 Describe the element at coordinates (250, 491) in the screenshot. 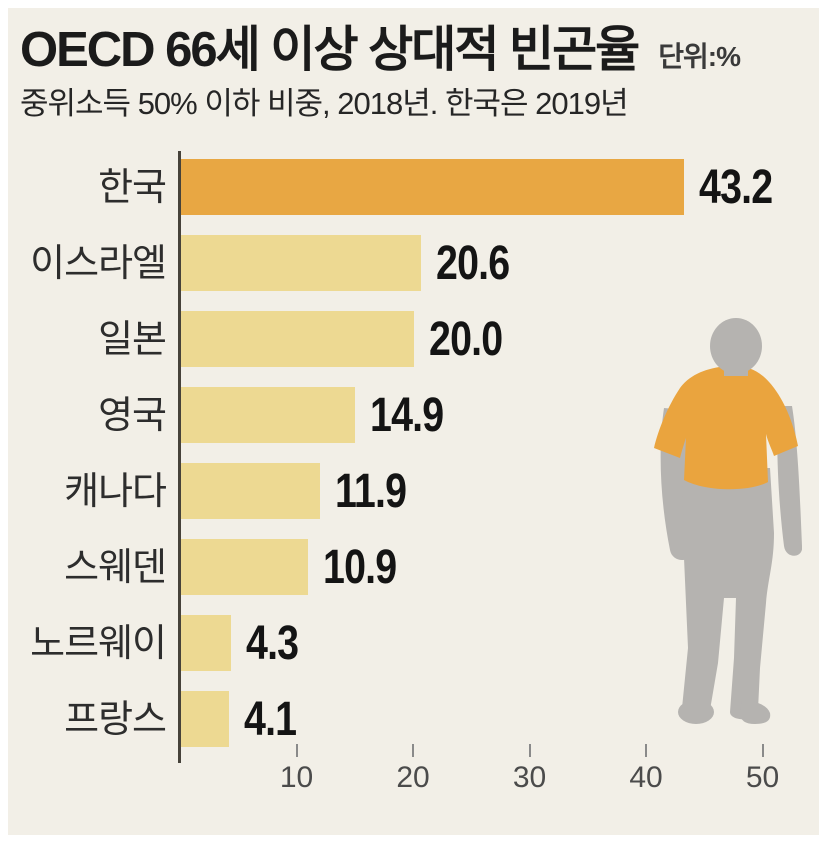

I see `bar-canada` at that location.